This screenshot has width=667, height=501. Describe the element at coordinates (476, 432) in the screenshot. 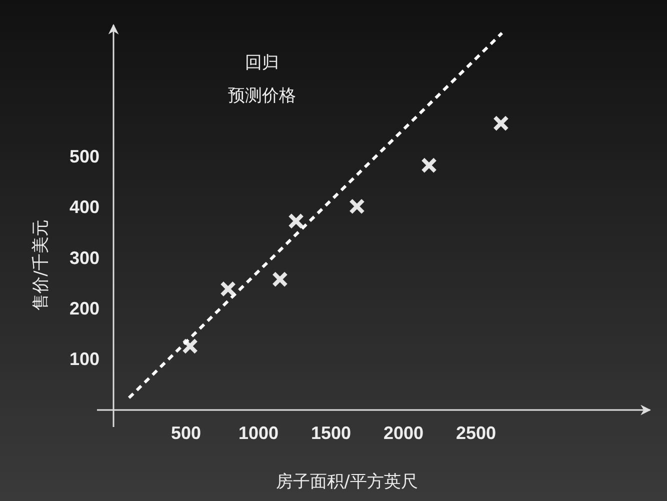

I see `x-tick-label: 2500` at that location.